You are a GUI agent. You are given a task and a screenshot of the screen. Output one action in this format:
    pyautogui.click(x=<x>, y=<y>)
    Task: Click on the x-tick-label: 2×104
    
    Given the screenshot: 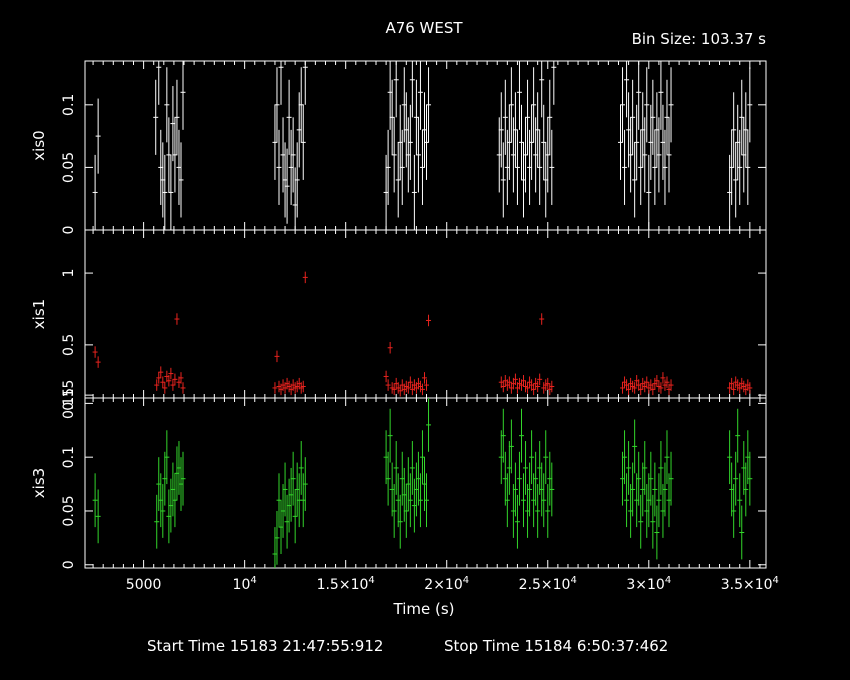 What is the action you would take?
    pyautogui.click(x=446, y=584)
    